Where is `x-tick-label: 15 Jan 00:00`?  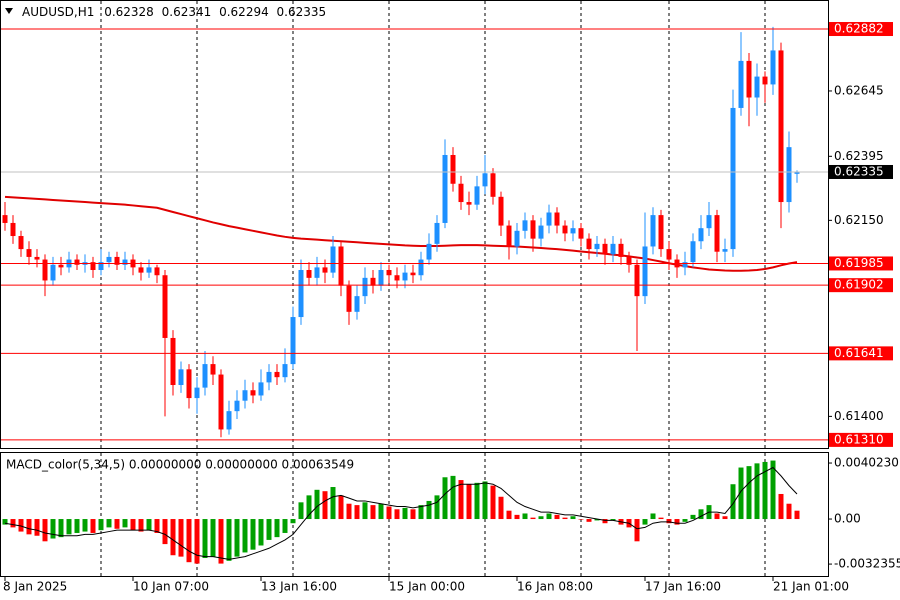 x-tick-label: 15 Jan 00:00 is located at coordinates (427, 587).